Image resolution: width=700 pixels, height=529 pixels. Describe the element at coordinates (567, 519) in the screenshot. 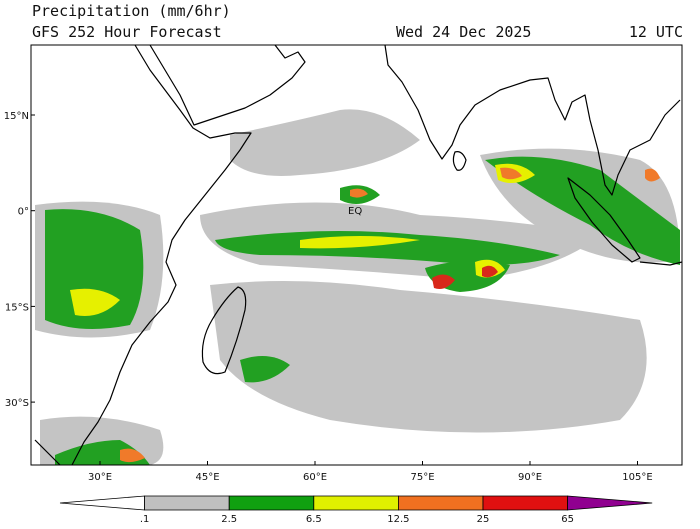

I see `colorbar-label: 65` at that location.